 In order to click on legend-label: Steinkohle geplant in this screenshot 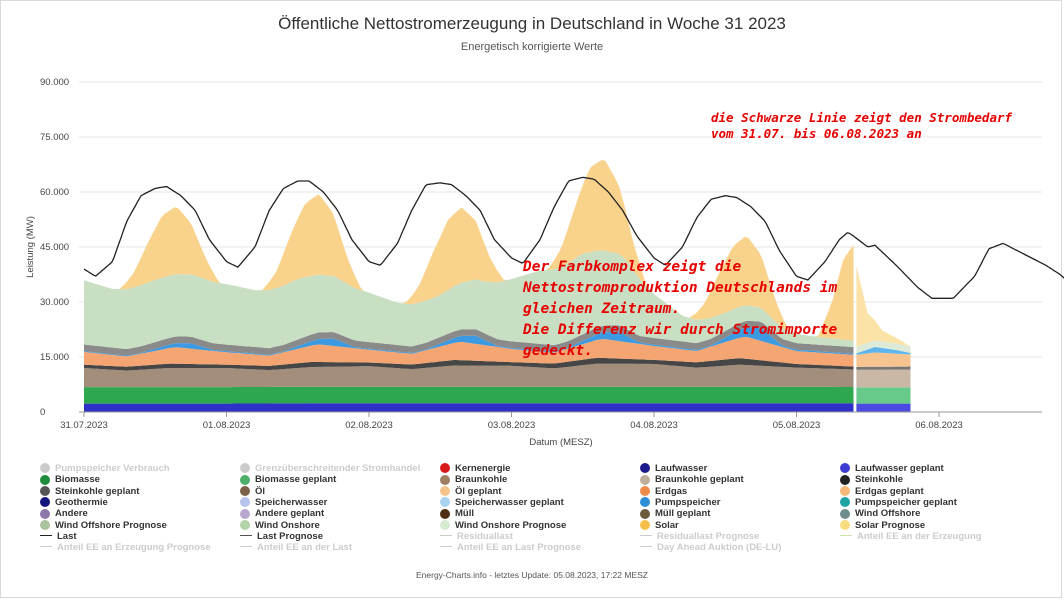, I will do `click(97, 491)`.